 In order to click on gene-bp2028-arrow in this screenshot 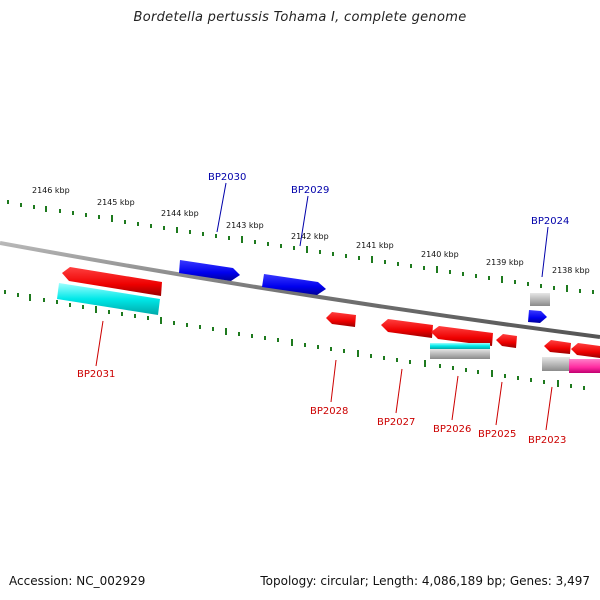, I will do `click(341, 319)`.